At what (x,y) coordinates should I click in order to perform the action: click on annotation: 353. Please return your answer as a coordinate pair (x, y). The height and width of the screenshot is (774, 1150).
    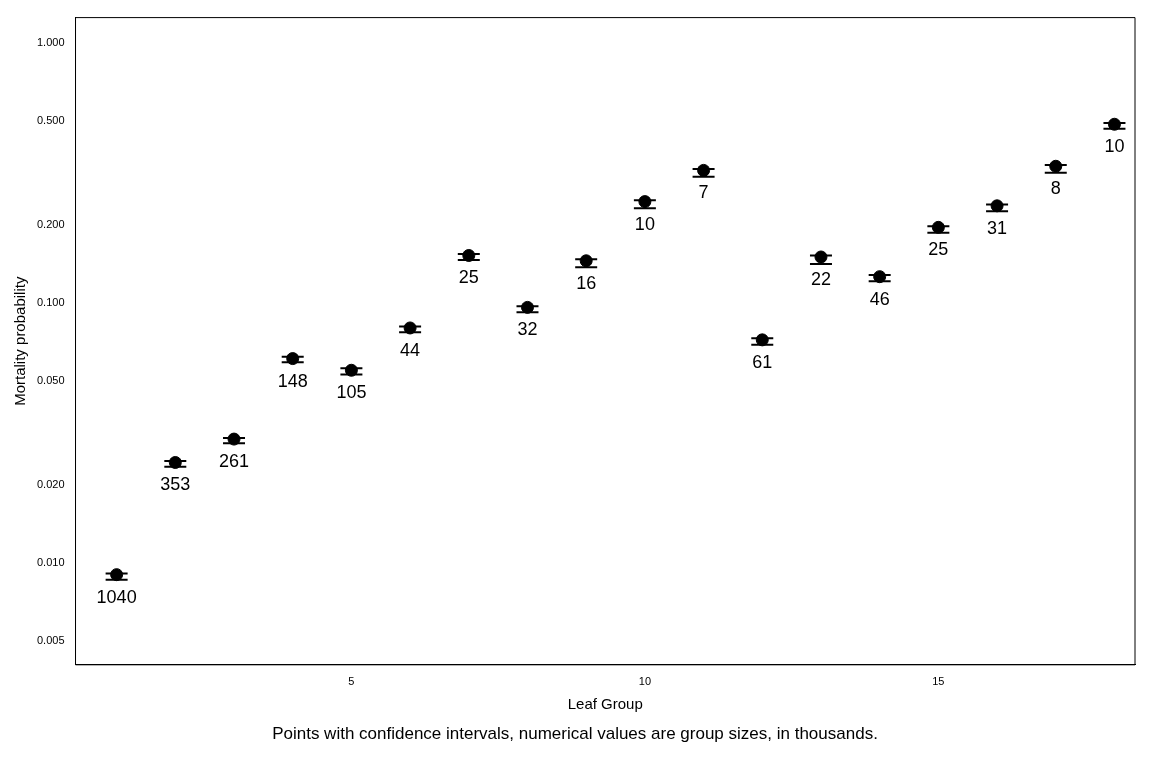
    Looking at the image, I should click on (175, 484).